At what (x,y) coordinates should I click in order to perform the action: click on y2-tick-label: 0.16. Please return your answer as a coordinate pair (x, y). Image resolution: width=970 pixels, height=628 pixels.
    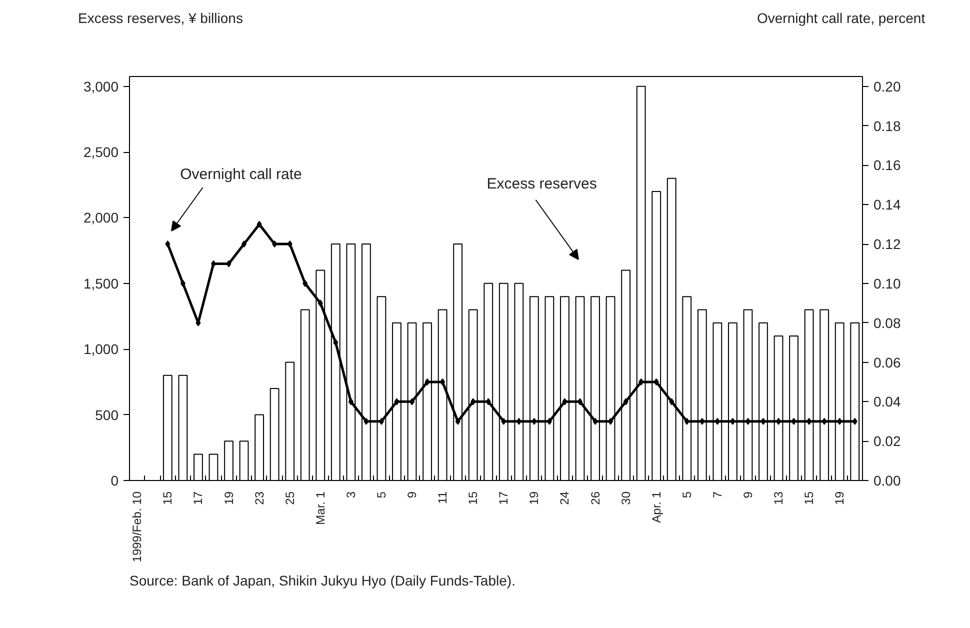
    Looking at the image, I should click on (887, 165).